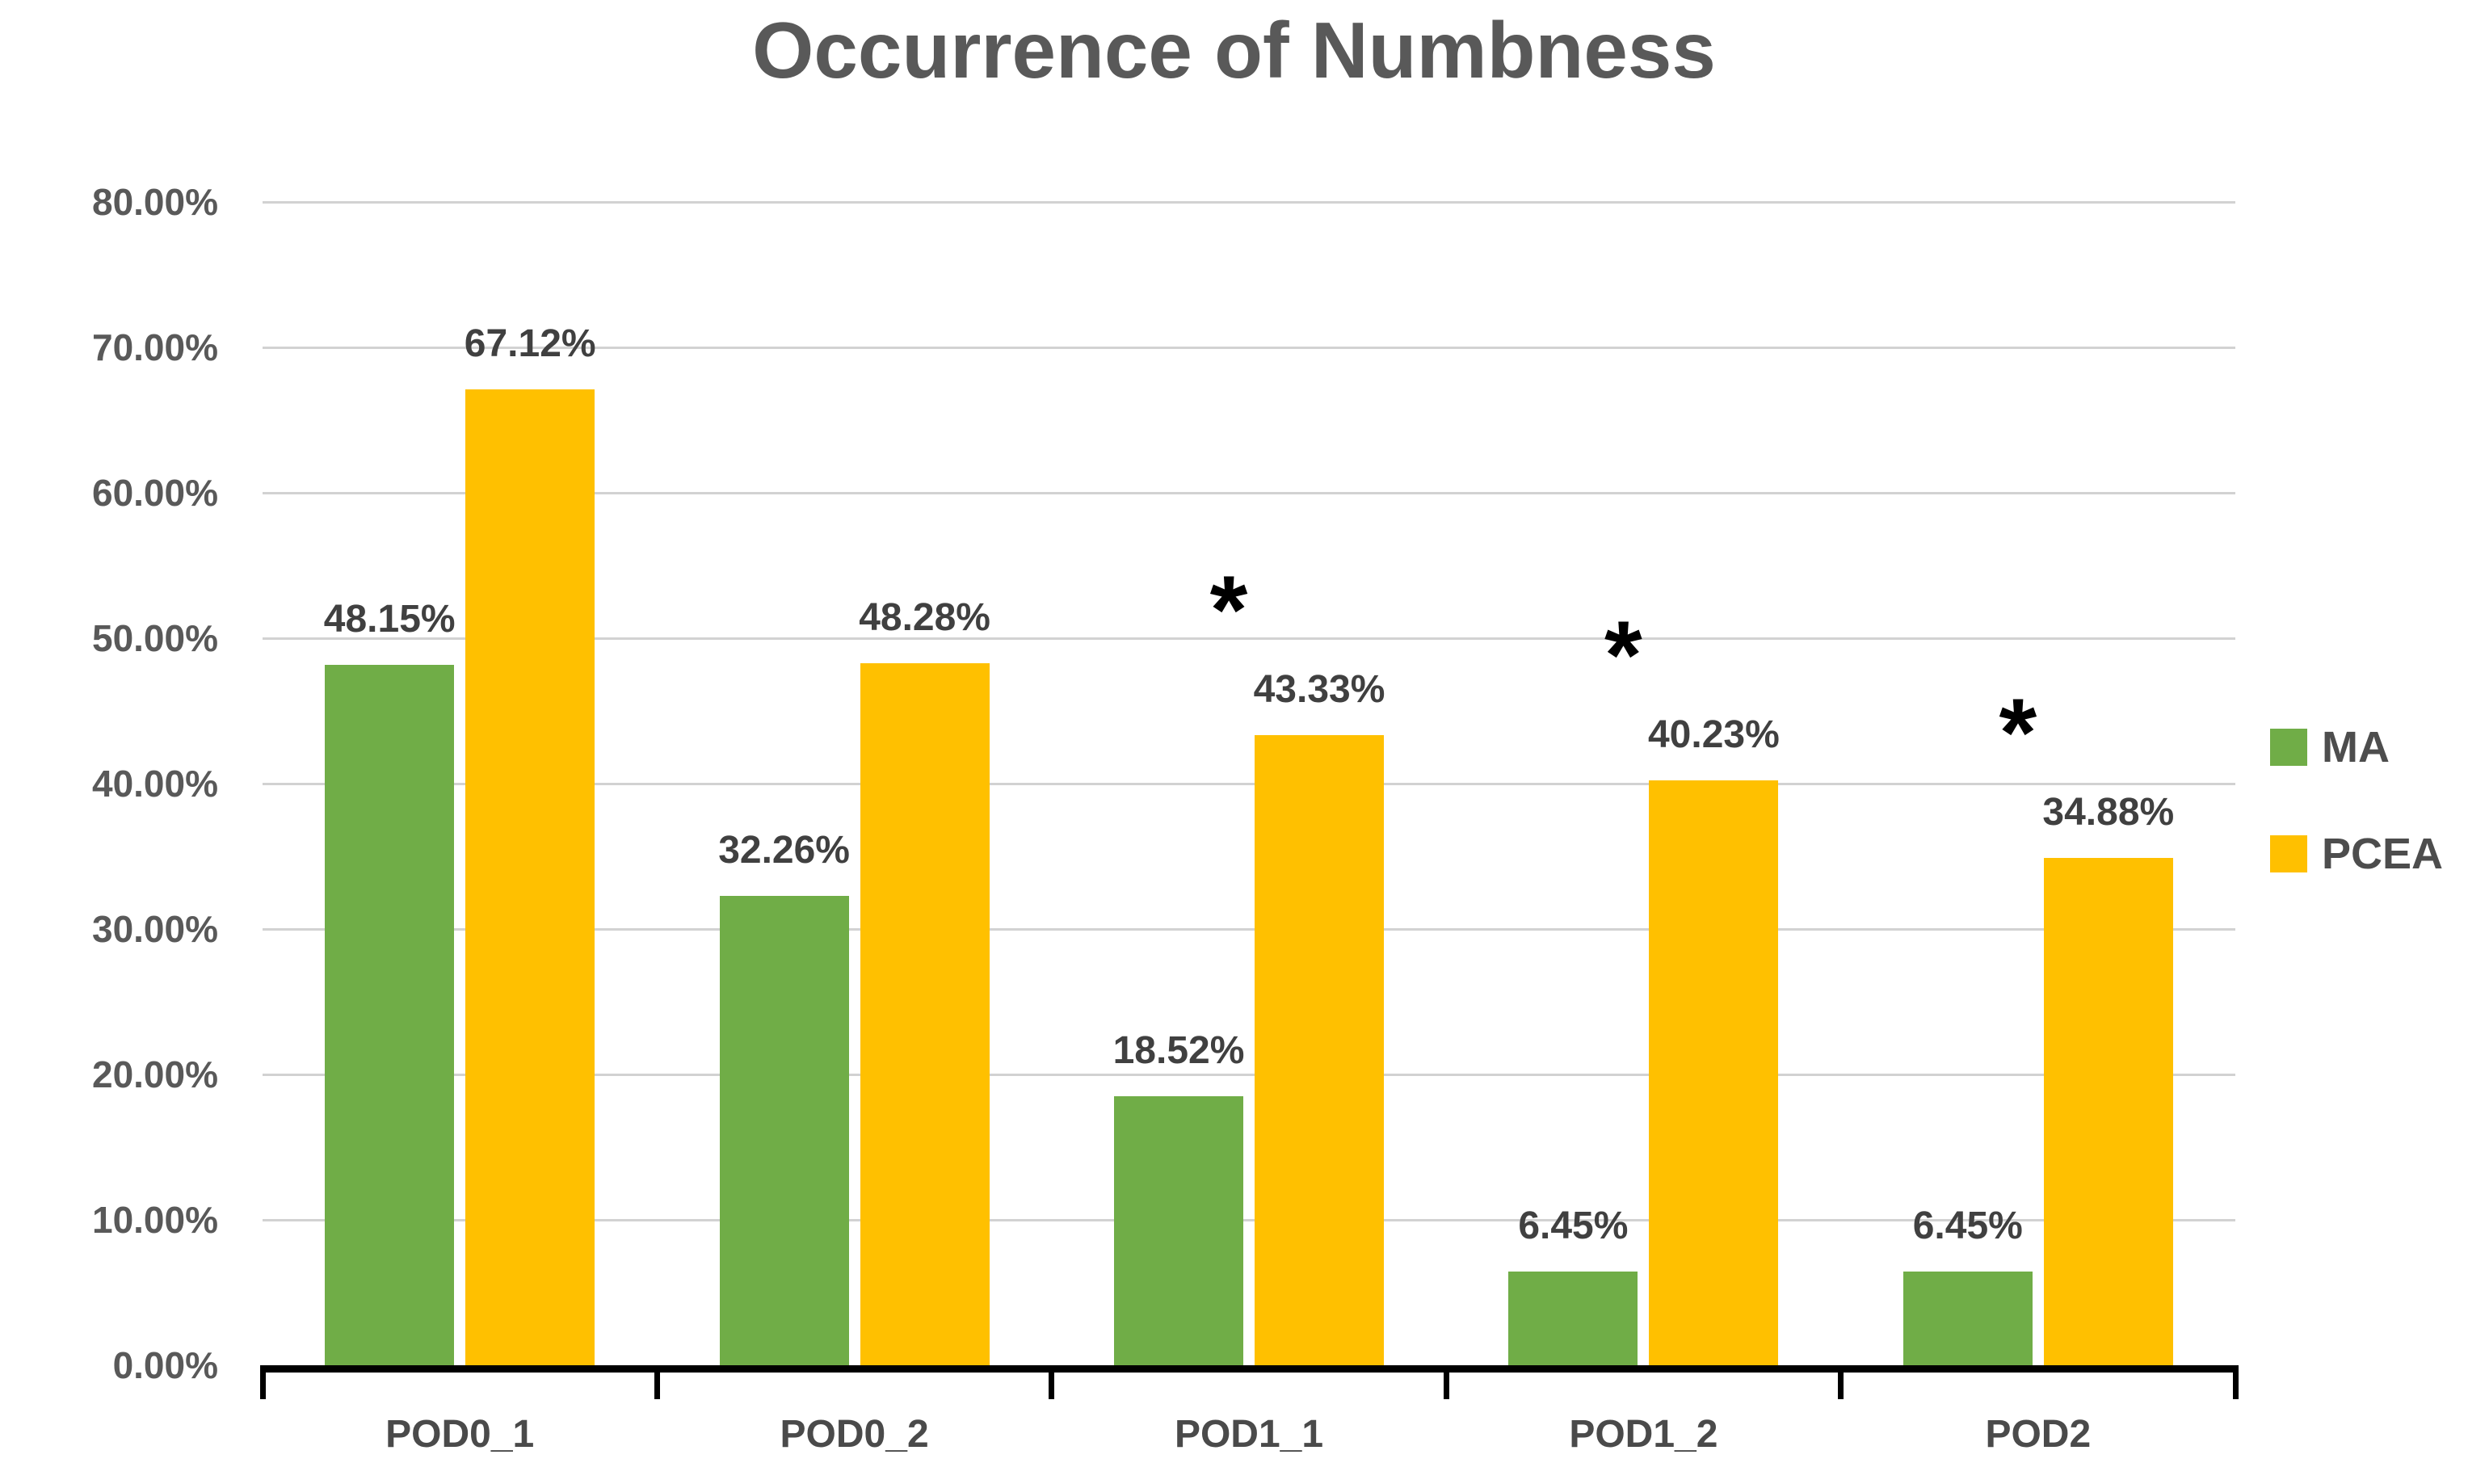 The height and width of the screenshot is (1484, 2468). What do you see at coordinates (1234, 50) in the screenshot?
I see `chart-title: Occurrence of Numbness` at bounding box center [1234, 50].